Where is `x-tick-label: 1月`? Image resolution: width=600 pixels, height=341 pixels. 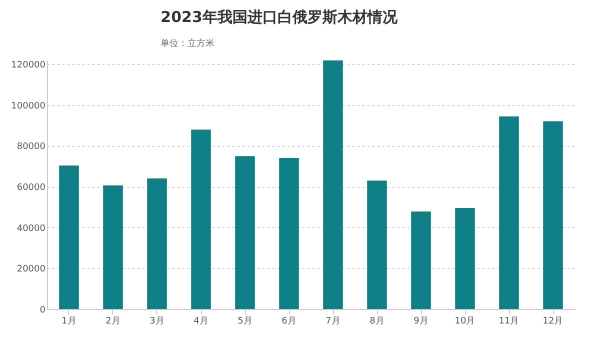
x-tick-label: 1月 is located at coordinates (69, 321).